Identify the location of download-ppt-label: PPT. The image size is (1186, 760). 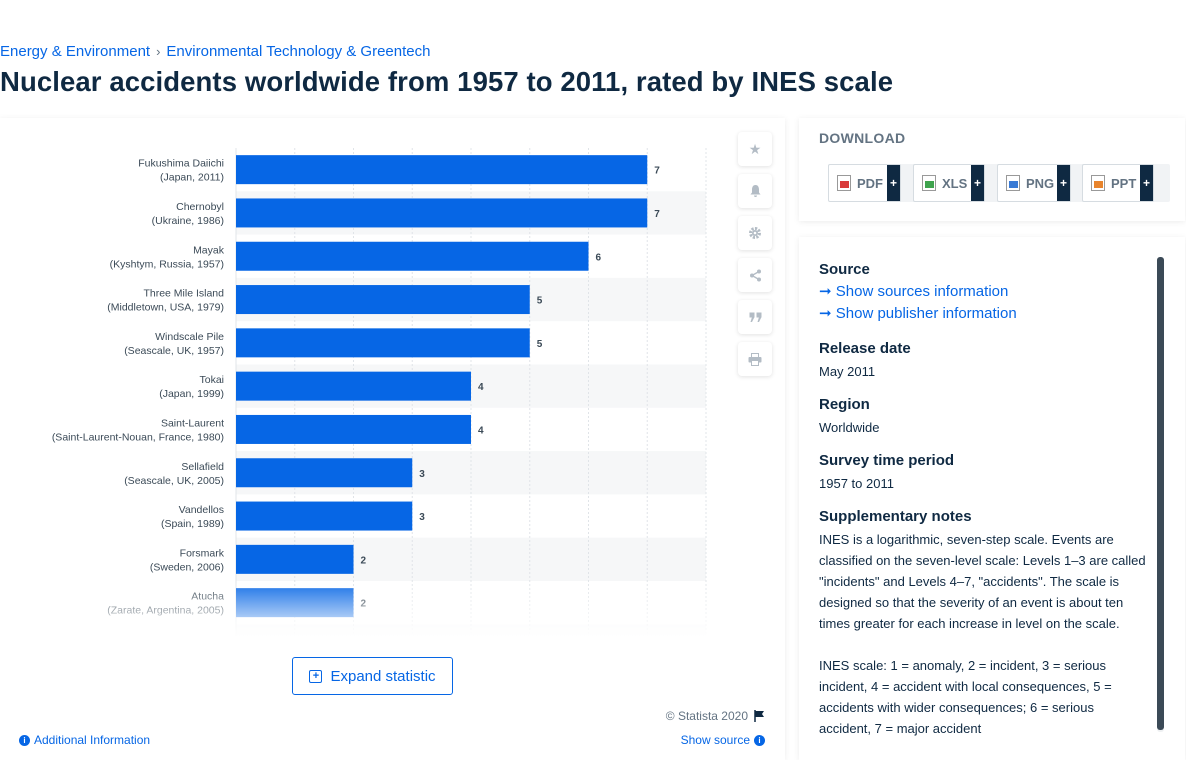
(1124, 183).